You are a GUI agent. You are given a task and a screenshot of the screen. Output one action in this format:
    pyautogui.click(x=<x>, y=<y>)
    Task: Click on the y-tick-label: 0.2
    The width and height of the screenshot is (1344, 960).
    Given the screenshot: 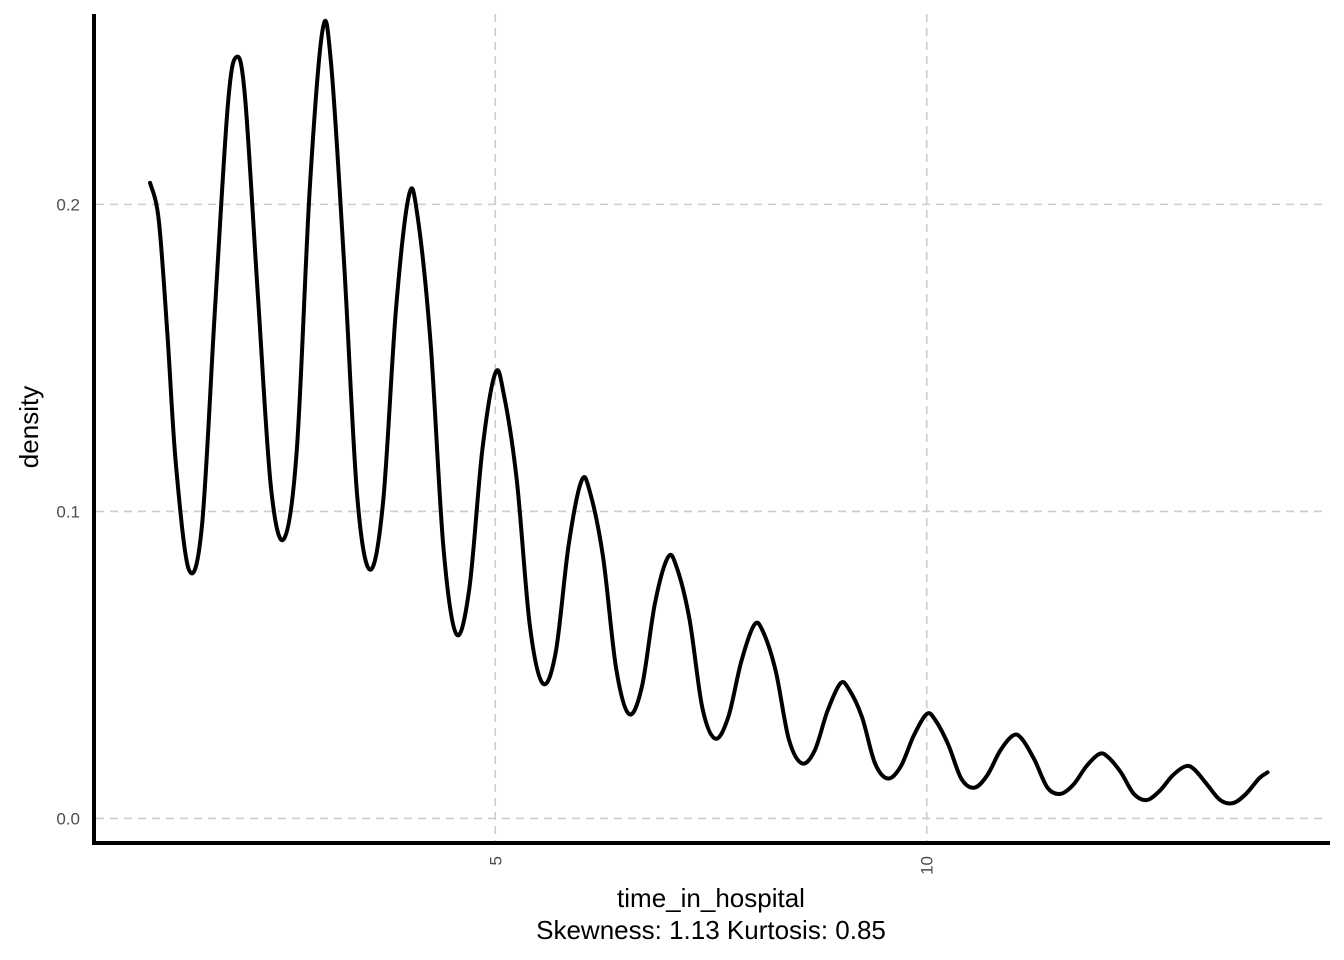 What is the action you would take?
    pyautogui.click(x=68, y=204)
    